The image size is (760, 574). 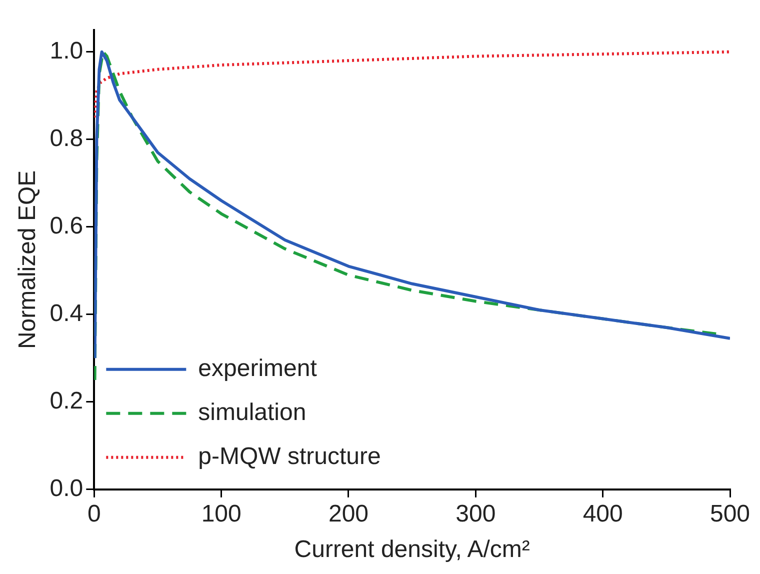 What do you see at coordinates (221, 514) in the screenshot?
I see `x-tick-label: 100` at bounding box center [221, 514].